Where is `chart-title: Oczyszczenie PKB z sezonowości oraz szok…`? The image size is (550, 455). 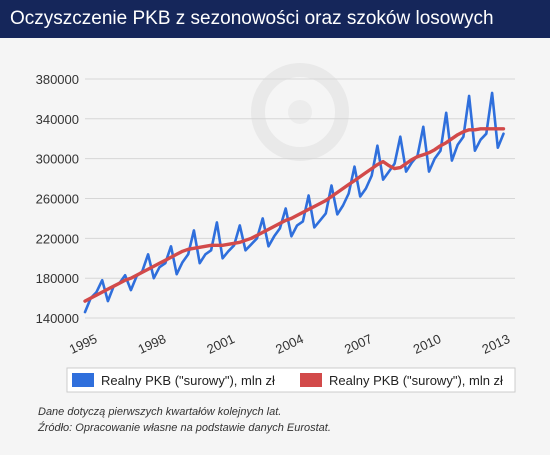
chart-title: Oczyszczenie PKB z sezonowości oraz szok… is located at coordinates (275, 19).